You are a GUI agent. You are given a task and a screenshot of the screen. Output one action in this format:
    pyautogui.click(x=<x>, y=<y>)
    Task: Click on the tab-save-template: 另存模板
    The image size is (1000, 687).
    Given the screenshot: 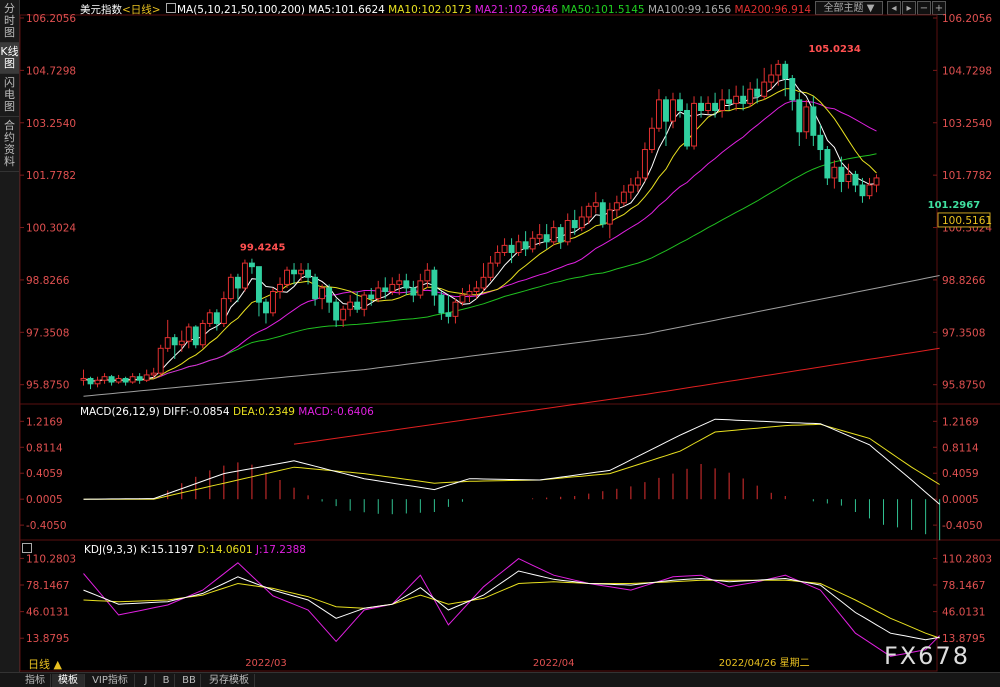 What is the action you would take?
    pyautogui.click(x=229, y=680)
    